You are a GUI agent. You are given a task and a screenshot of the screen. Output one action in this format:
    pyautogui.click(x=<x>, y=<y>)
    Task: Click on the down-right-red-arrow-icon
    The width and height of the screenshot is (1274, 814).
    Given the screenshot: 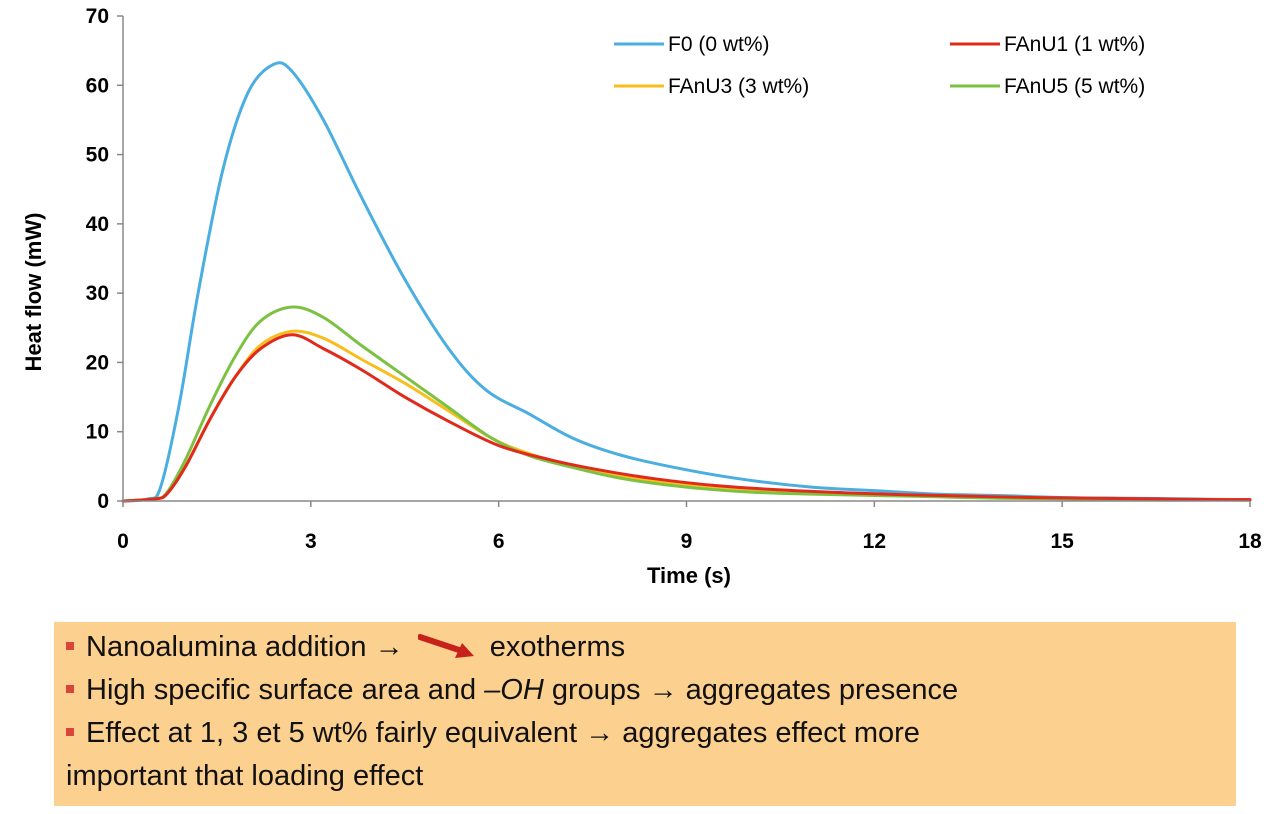 What is the action you would take?
    pyautogui.click(x=445, y=646)
    